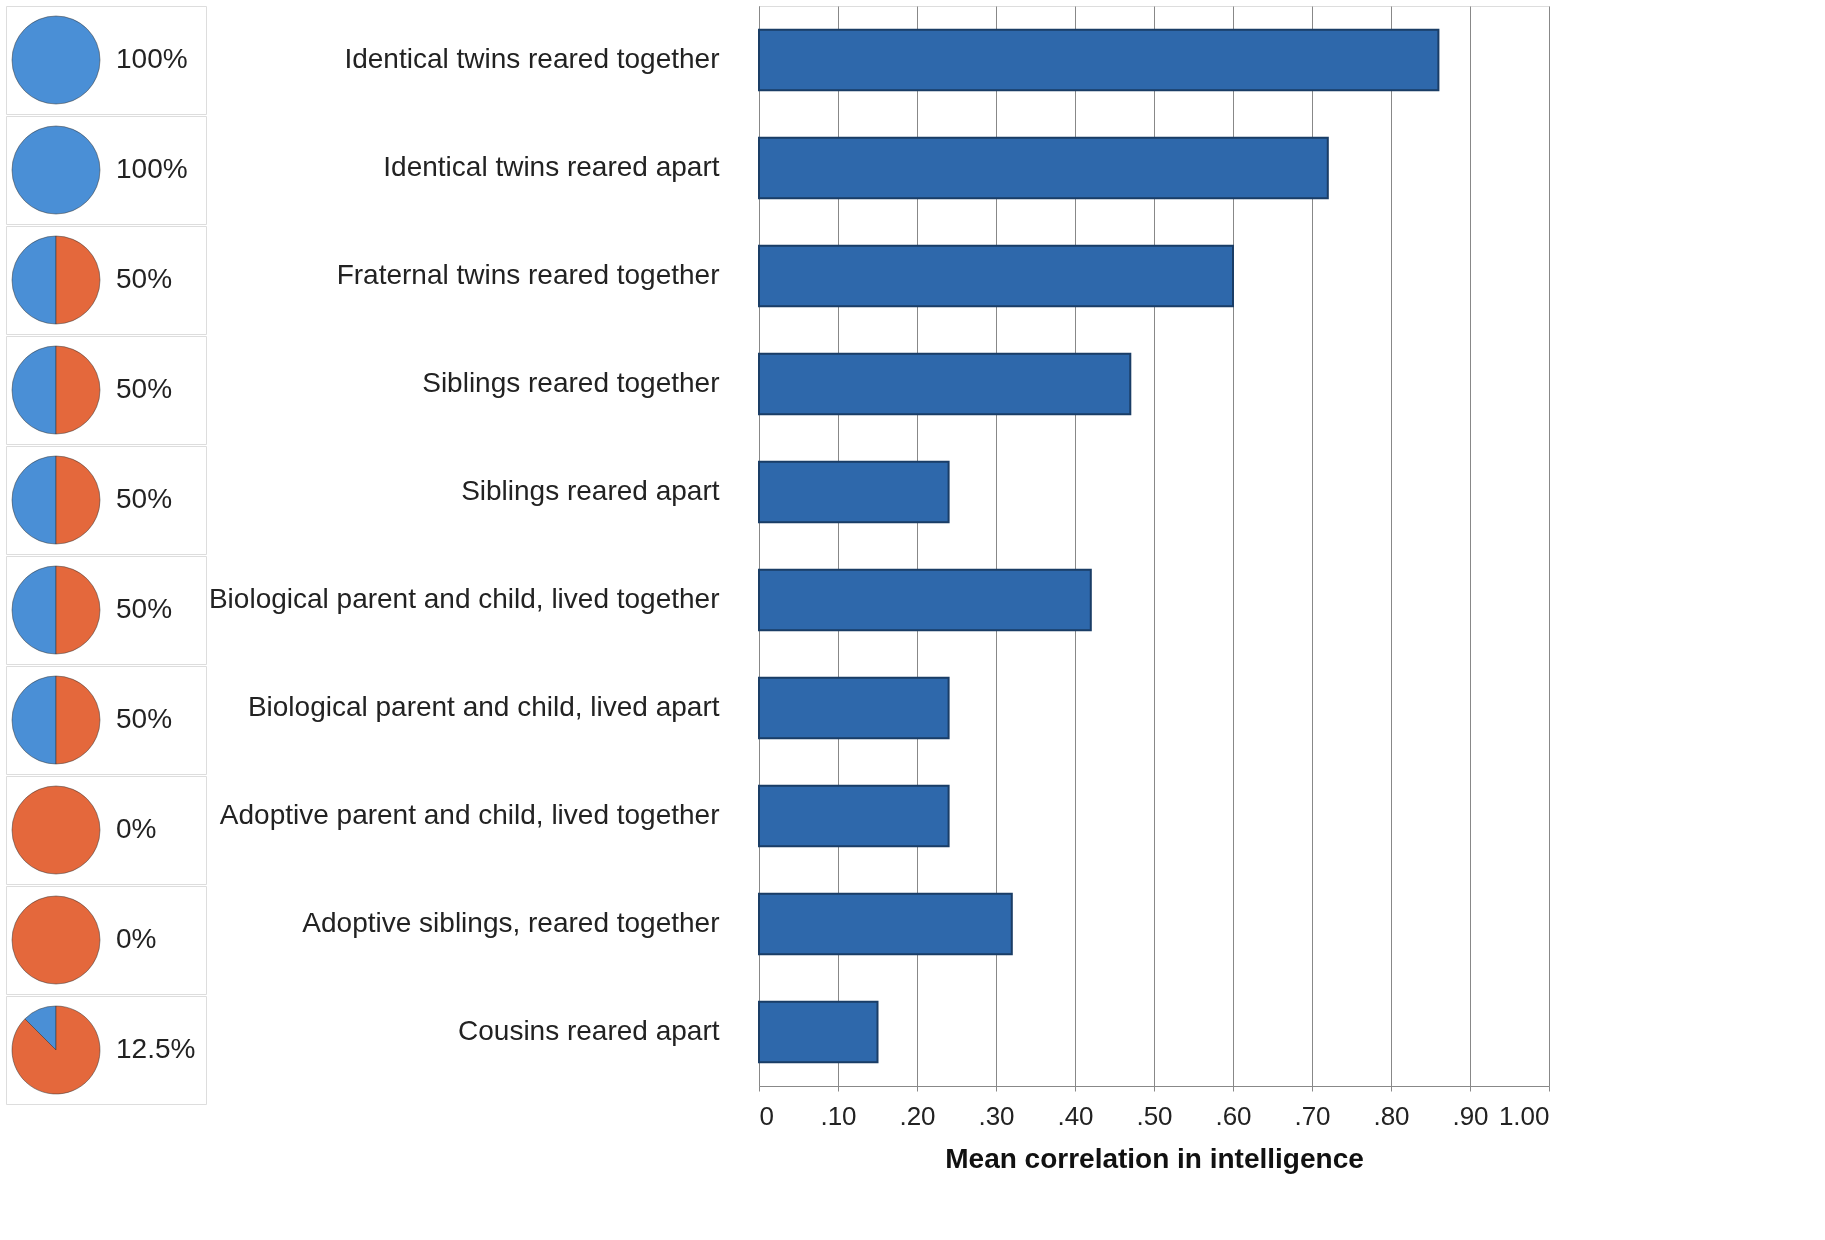 This screenshot has height=1240, width=1825. I want to click on y-tick-label: Cousins reared apart, so click(589, 1030).